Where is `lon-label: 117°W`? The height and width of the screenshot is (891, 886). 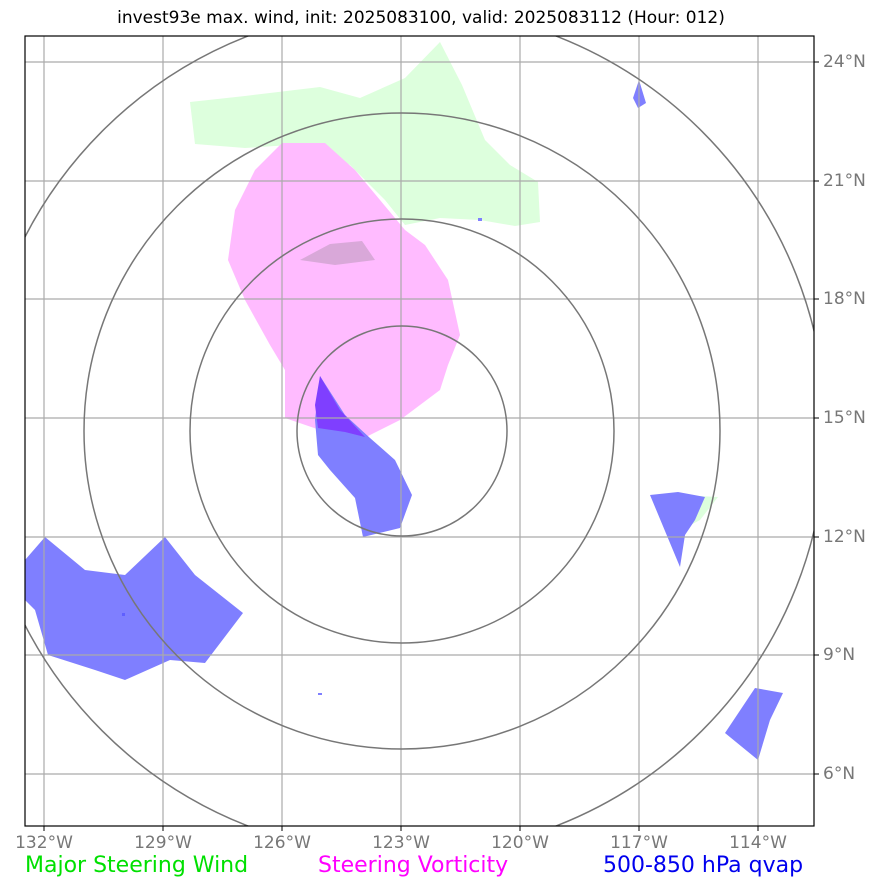 lon-label: 117°W is located at coordinates (639, 843).